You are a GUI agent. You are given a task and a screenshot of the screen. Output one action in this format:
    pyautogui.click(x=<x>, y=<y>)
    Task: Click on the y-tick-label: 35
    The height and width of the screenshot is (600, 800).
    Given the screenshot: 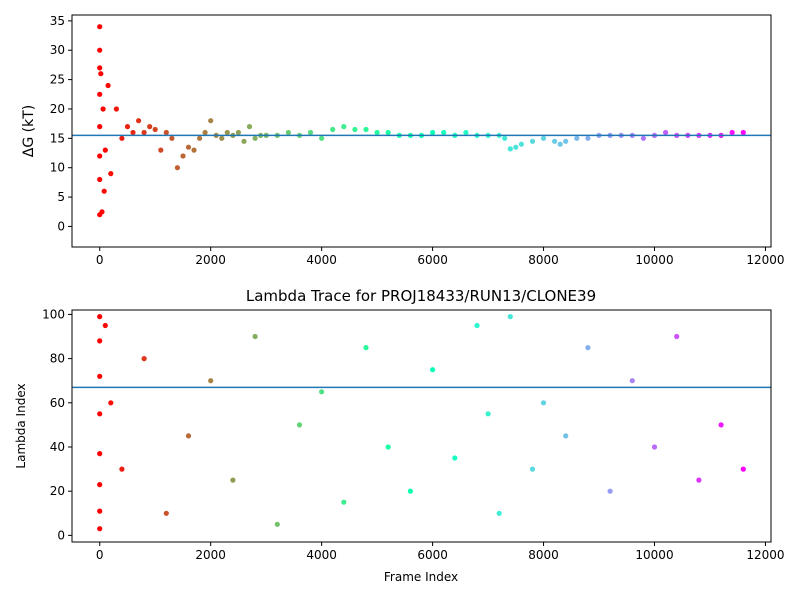 What is the action you would take?
    pyautogui.click(x=57, y=21)
    